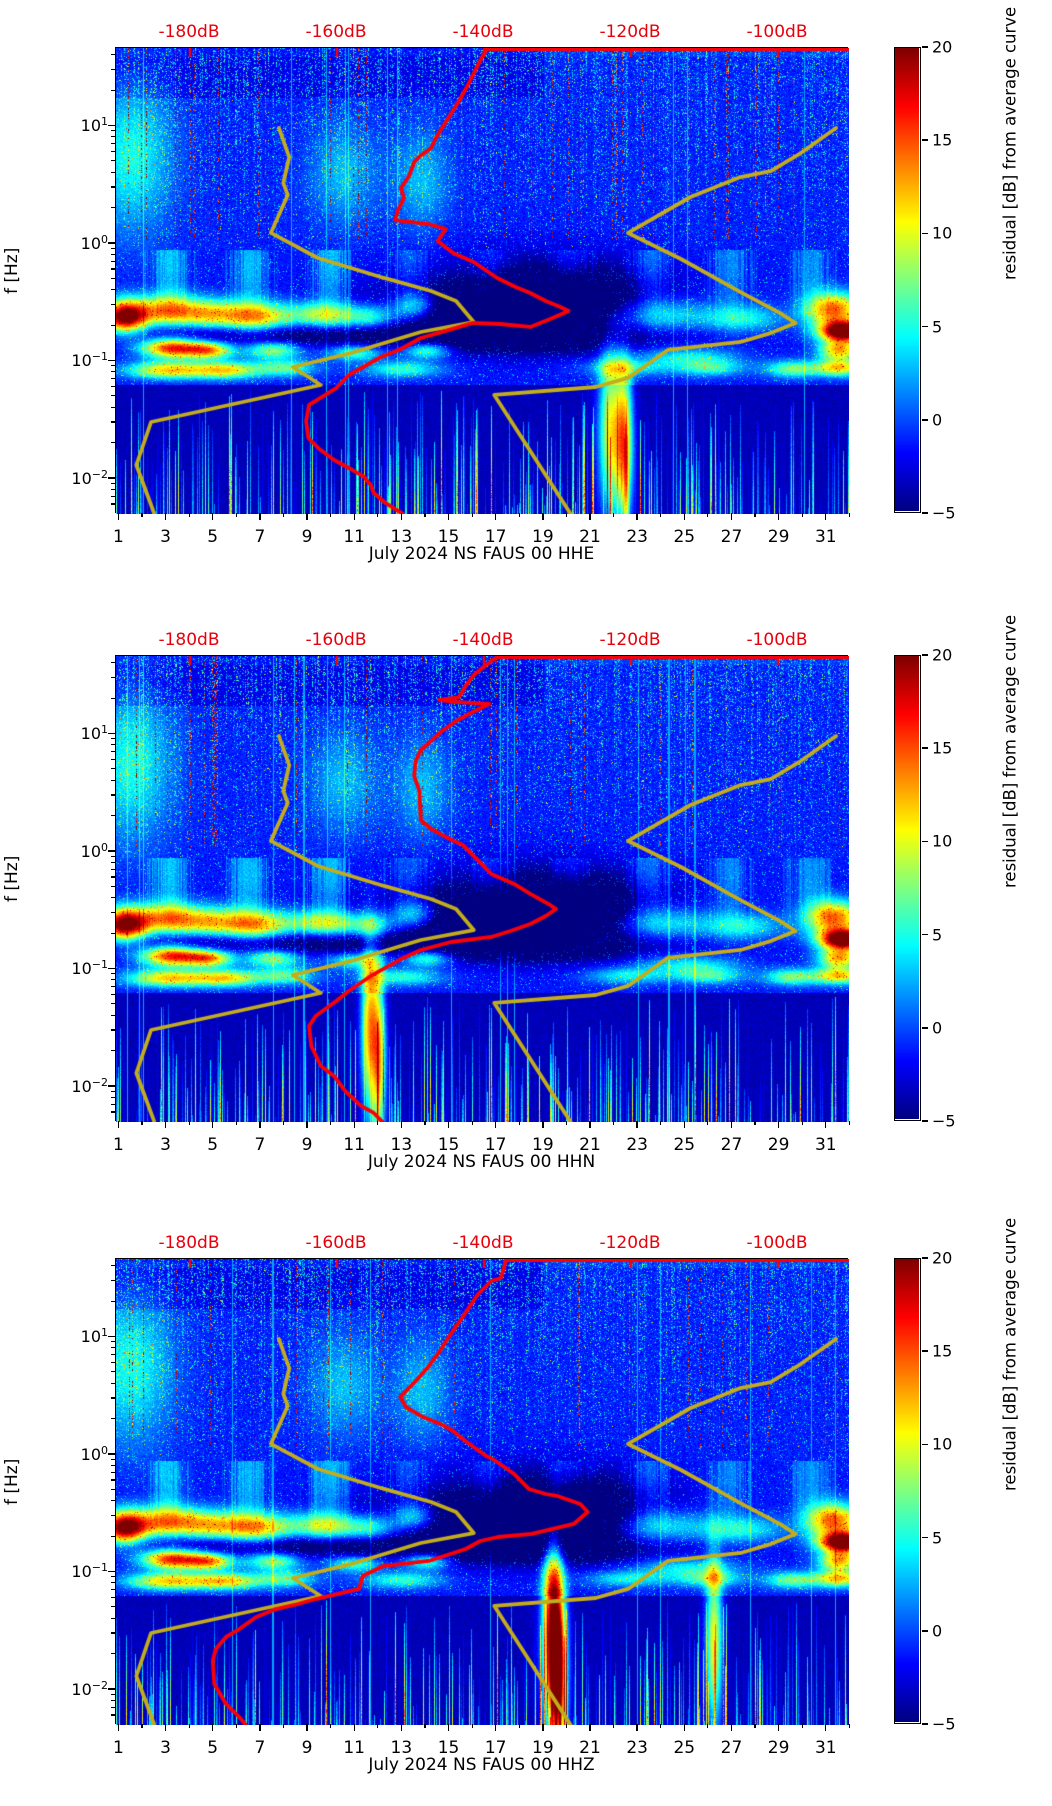  What do you see at coordinates (481, 1765) in the screenshot?
I see `panel-title: July 2024 NS FAUS 00 HHZ` at bounding box center [481, 1765].